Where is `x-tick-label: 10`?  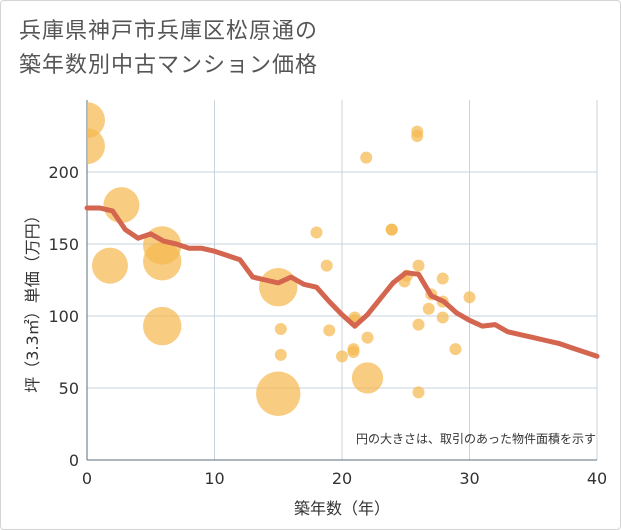 x-tick-label: 10 is located at coordinates (214, 478).